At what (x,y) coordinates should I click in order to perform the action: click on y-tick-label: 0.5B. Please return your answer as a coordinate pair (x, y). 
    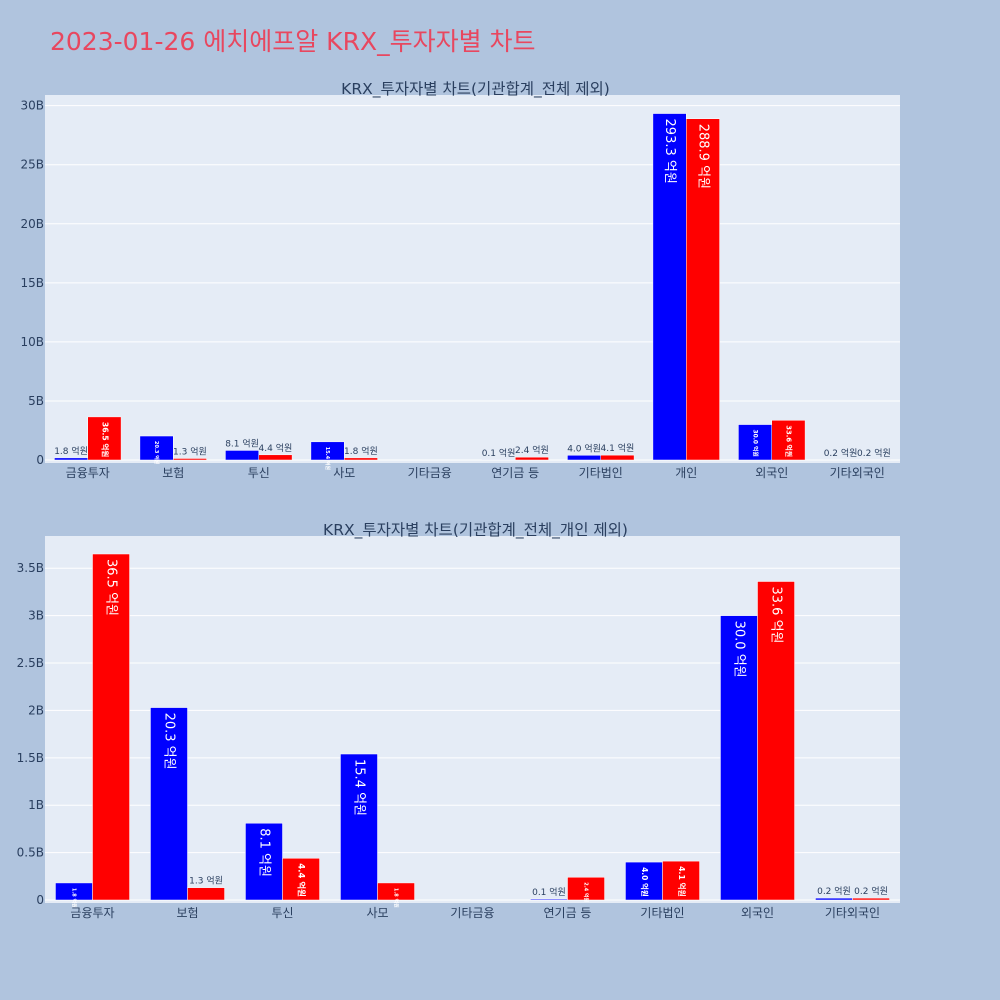
    Looking at the image, I should click on (30, 853).